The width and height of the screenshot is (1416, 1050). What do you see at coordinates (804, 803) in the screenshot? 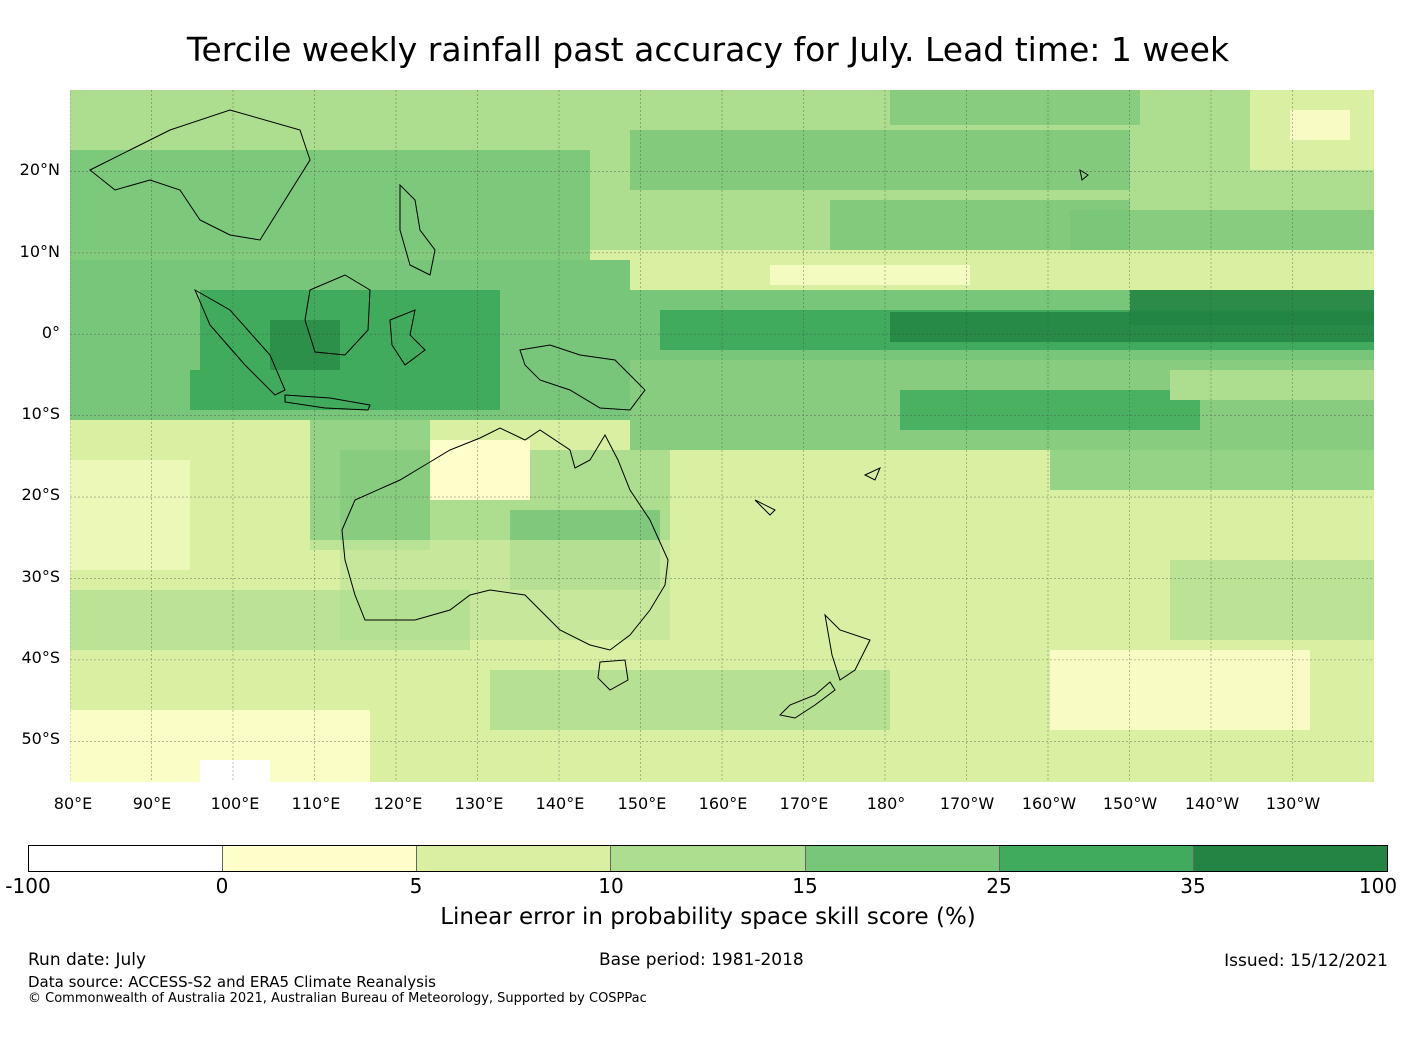
I see `lon-label-170e: 170°E` at bounding box center [804, 803].